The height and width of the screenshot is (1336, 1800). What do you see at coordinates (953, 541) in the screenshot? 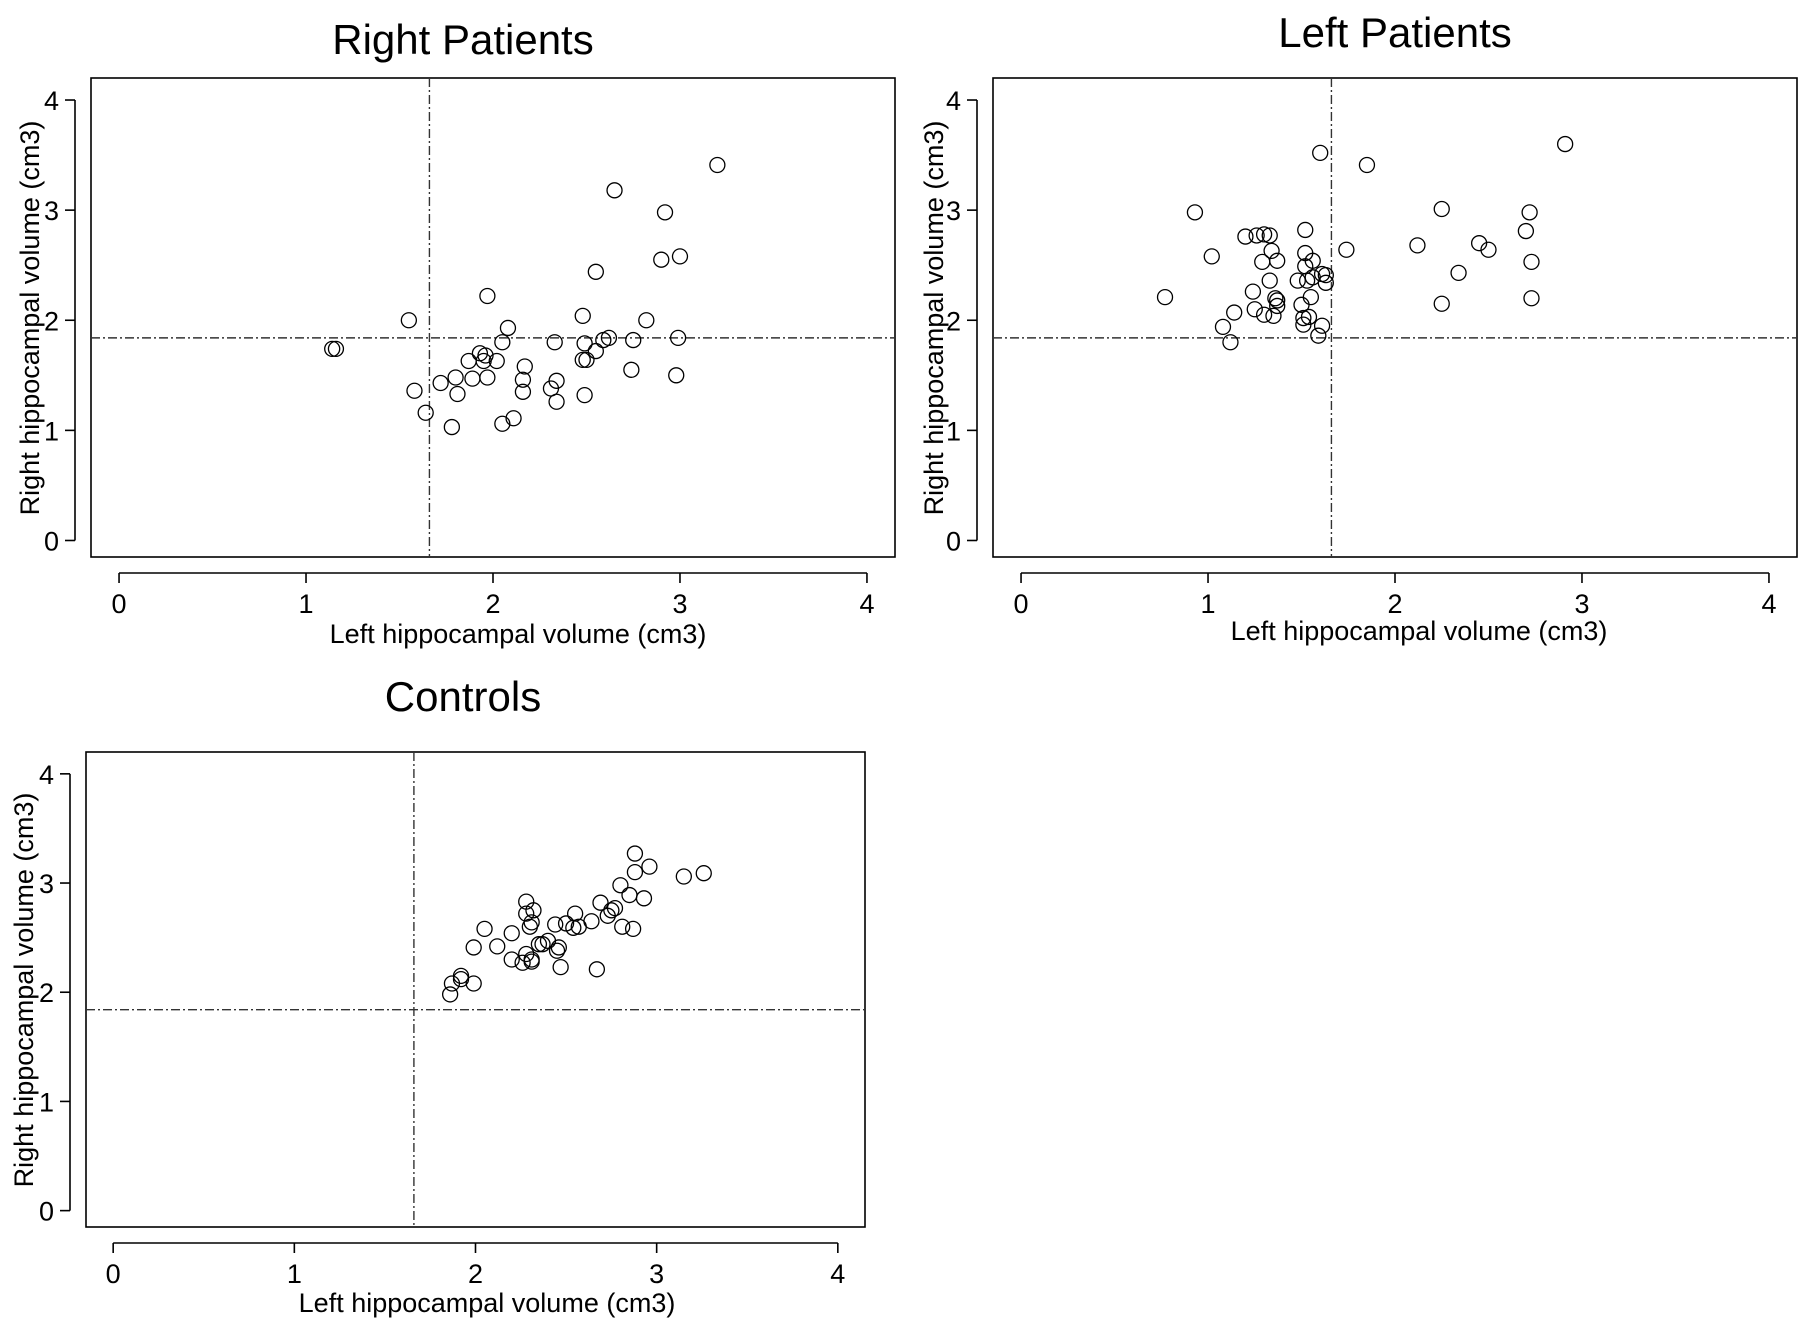
I see `y-tick-label: 0` at bounding box center [953, 541].